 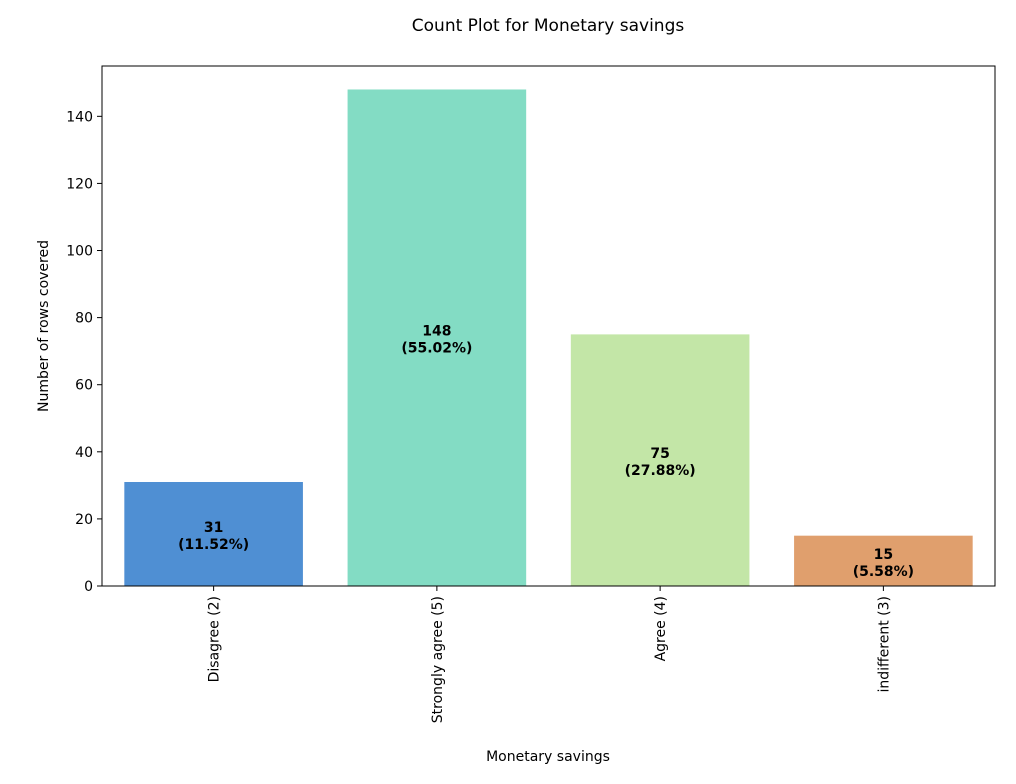 What do you see at coordinates (883, 555) in the screenshot?
I see `bar-value-label: 15` at bounding box center [883, 555].